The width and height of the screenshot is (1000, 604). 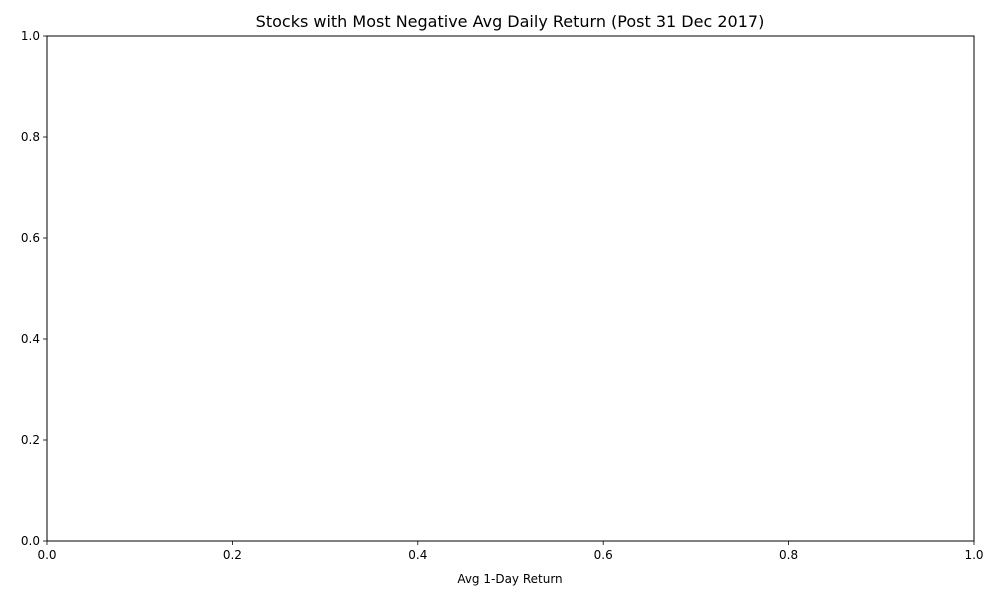 What do you see at coordinates (46, 555) in the screenshot?
I see `x-tick-label: 0.0` at bounding box center [46, 555].